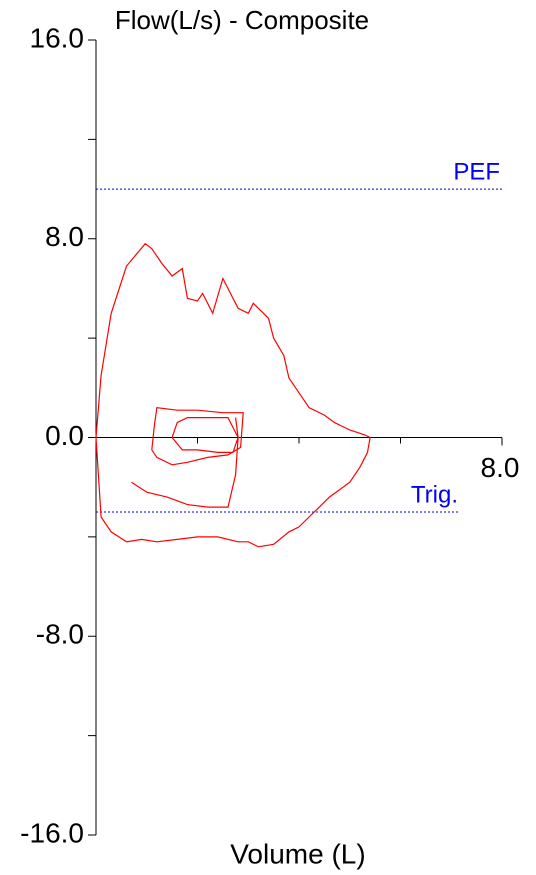  What do you see at coordinates (476, 171) in the screenshot?
I see `reference-label: PEF` at bounding box center [476, 171].